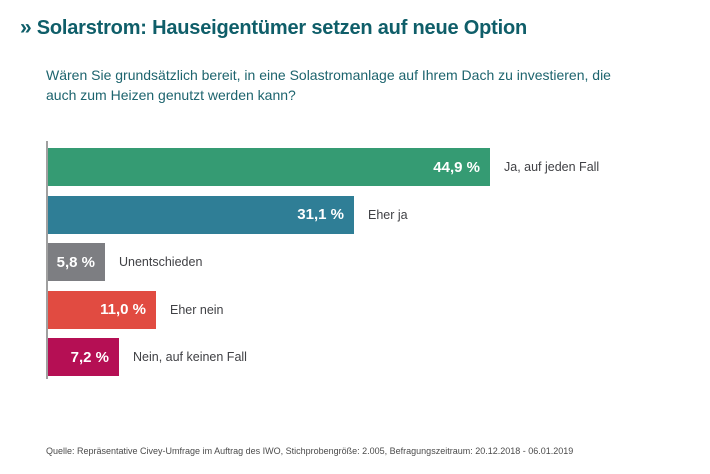 This screenshot has width=710, height=474. I want to click on bar: 11,0 %, so click(102, 309).